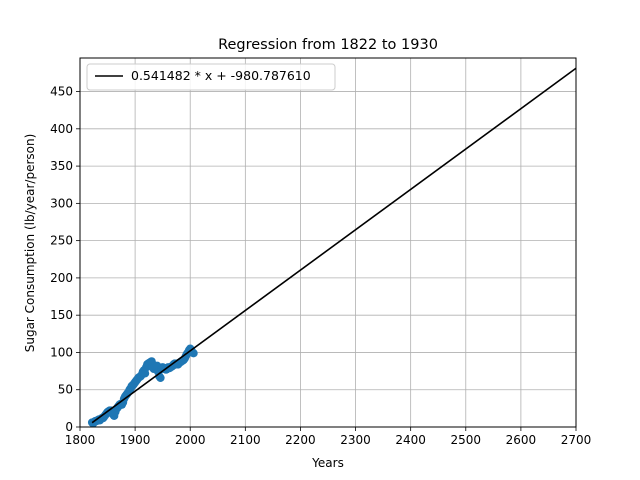 The width and height of the screenshot is (640, 480). I want to click on y-tick-label: 150, so click(61, 315).